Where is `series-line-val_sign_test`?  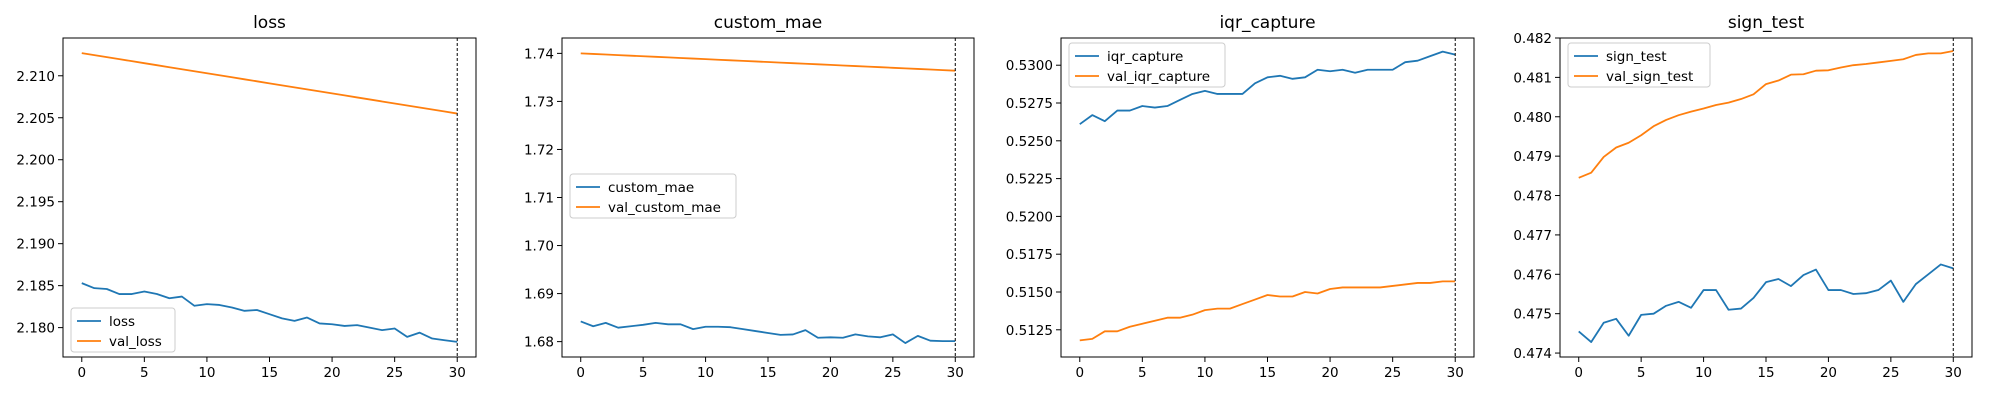 series-line-val_sign_test is located at coordinates (1766, 114).